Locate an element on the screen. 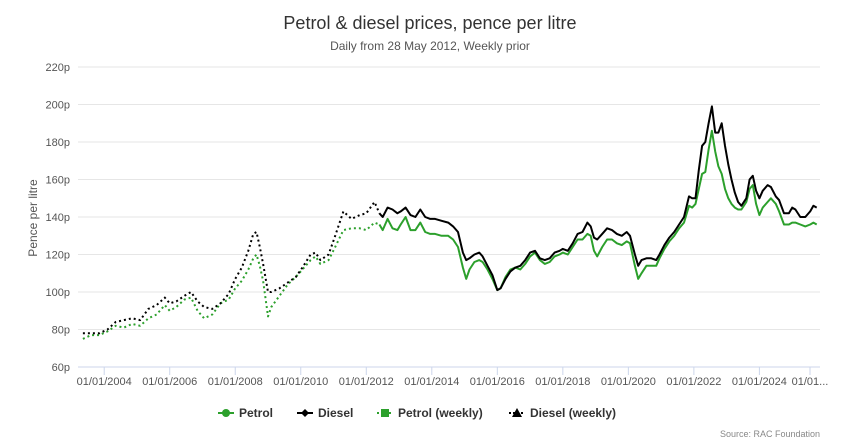  legend-item: Diesel is located at coordinates (325, 413).